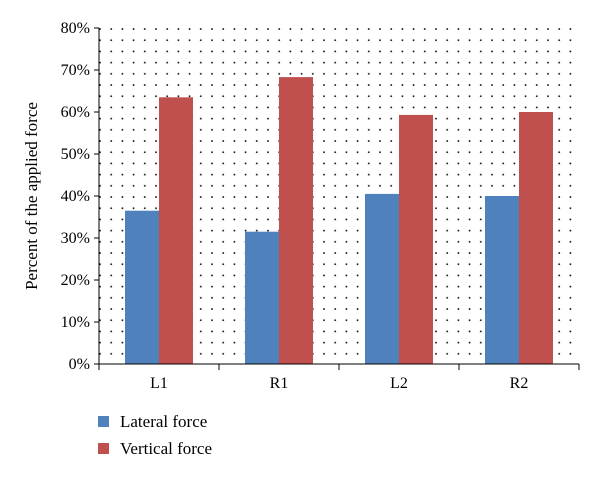  I want to click on y-tick-label: 60%, so click(75, 112).